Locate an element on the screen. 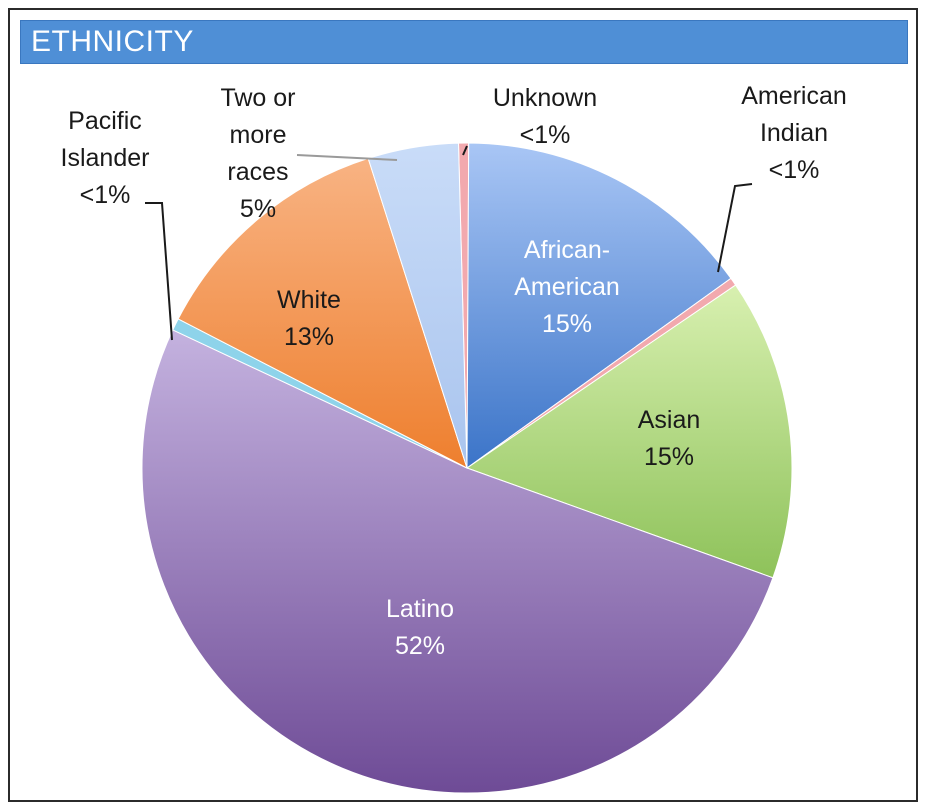 The width and height of the screenshot is (928, 812). title-bar: ETHNICITY is located at coordinates (464, 42).